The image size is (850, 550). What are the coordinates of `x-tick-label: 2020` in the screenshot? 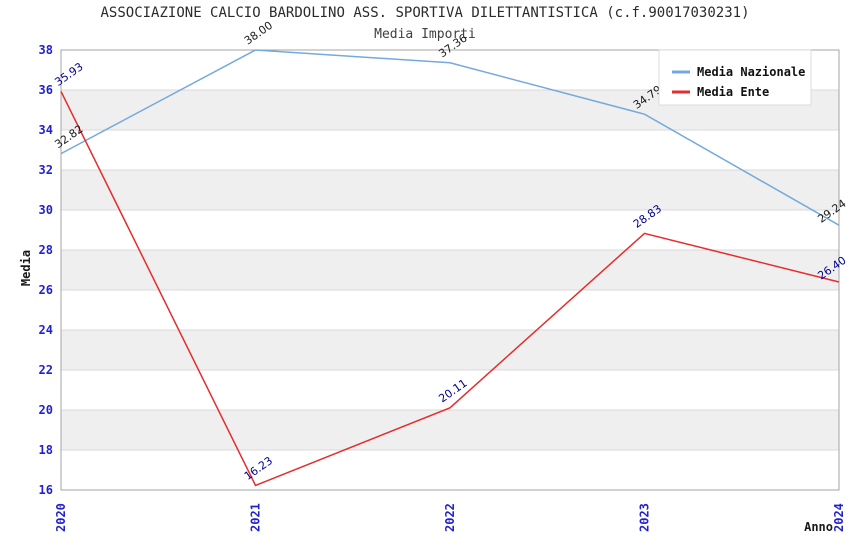 It's located at (61, 517).